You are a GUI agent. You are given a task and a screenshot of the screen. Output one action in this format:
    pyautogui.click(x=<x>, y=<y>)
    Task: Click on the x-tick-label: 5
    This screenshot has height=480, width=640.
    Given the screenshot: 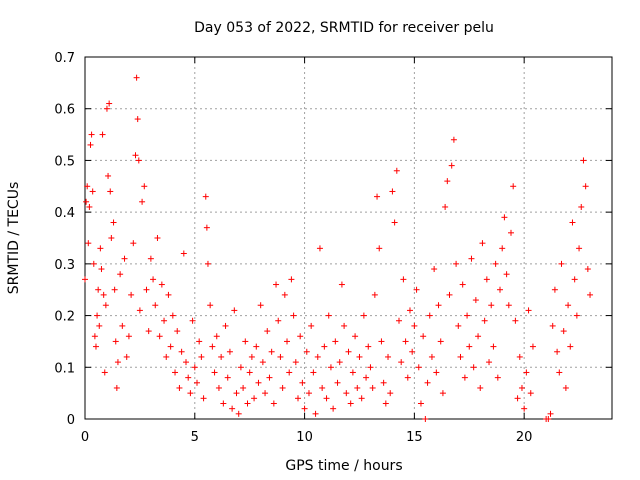 What is the action you would take?
    pyautogui.click(x=195, y=437)
    